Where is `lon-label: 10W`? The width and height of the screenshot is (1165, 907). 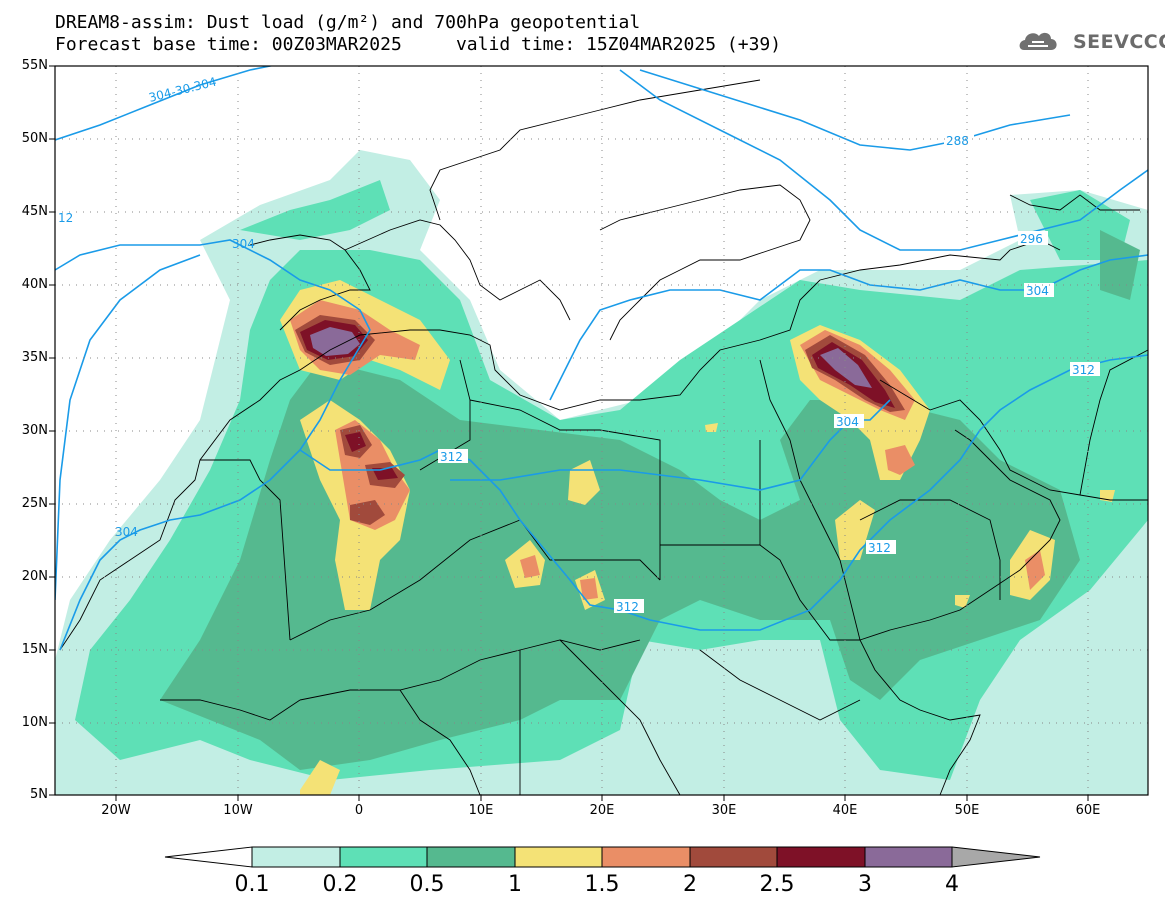
lon-label: 10W is located at coordinates (238, 810).